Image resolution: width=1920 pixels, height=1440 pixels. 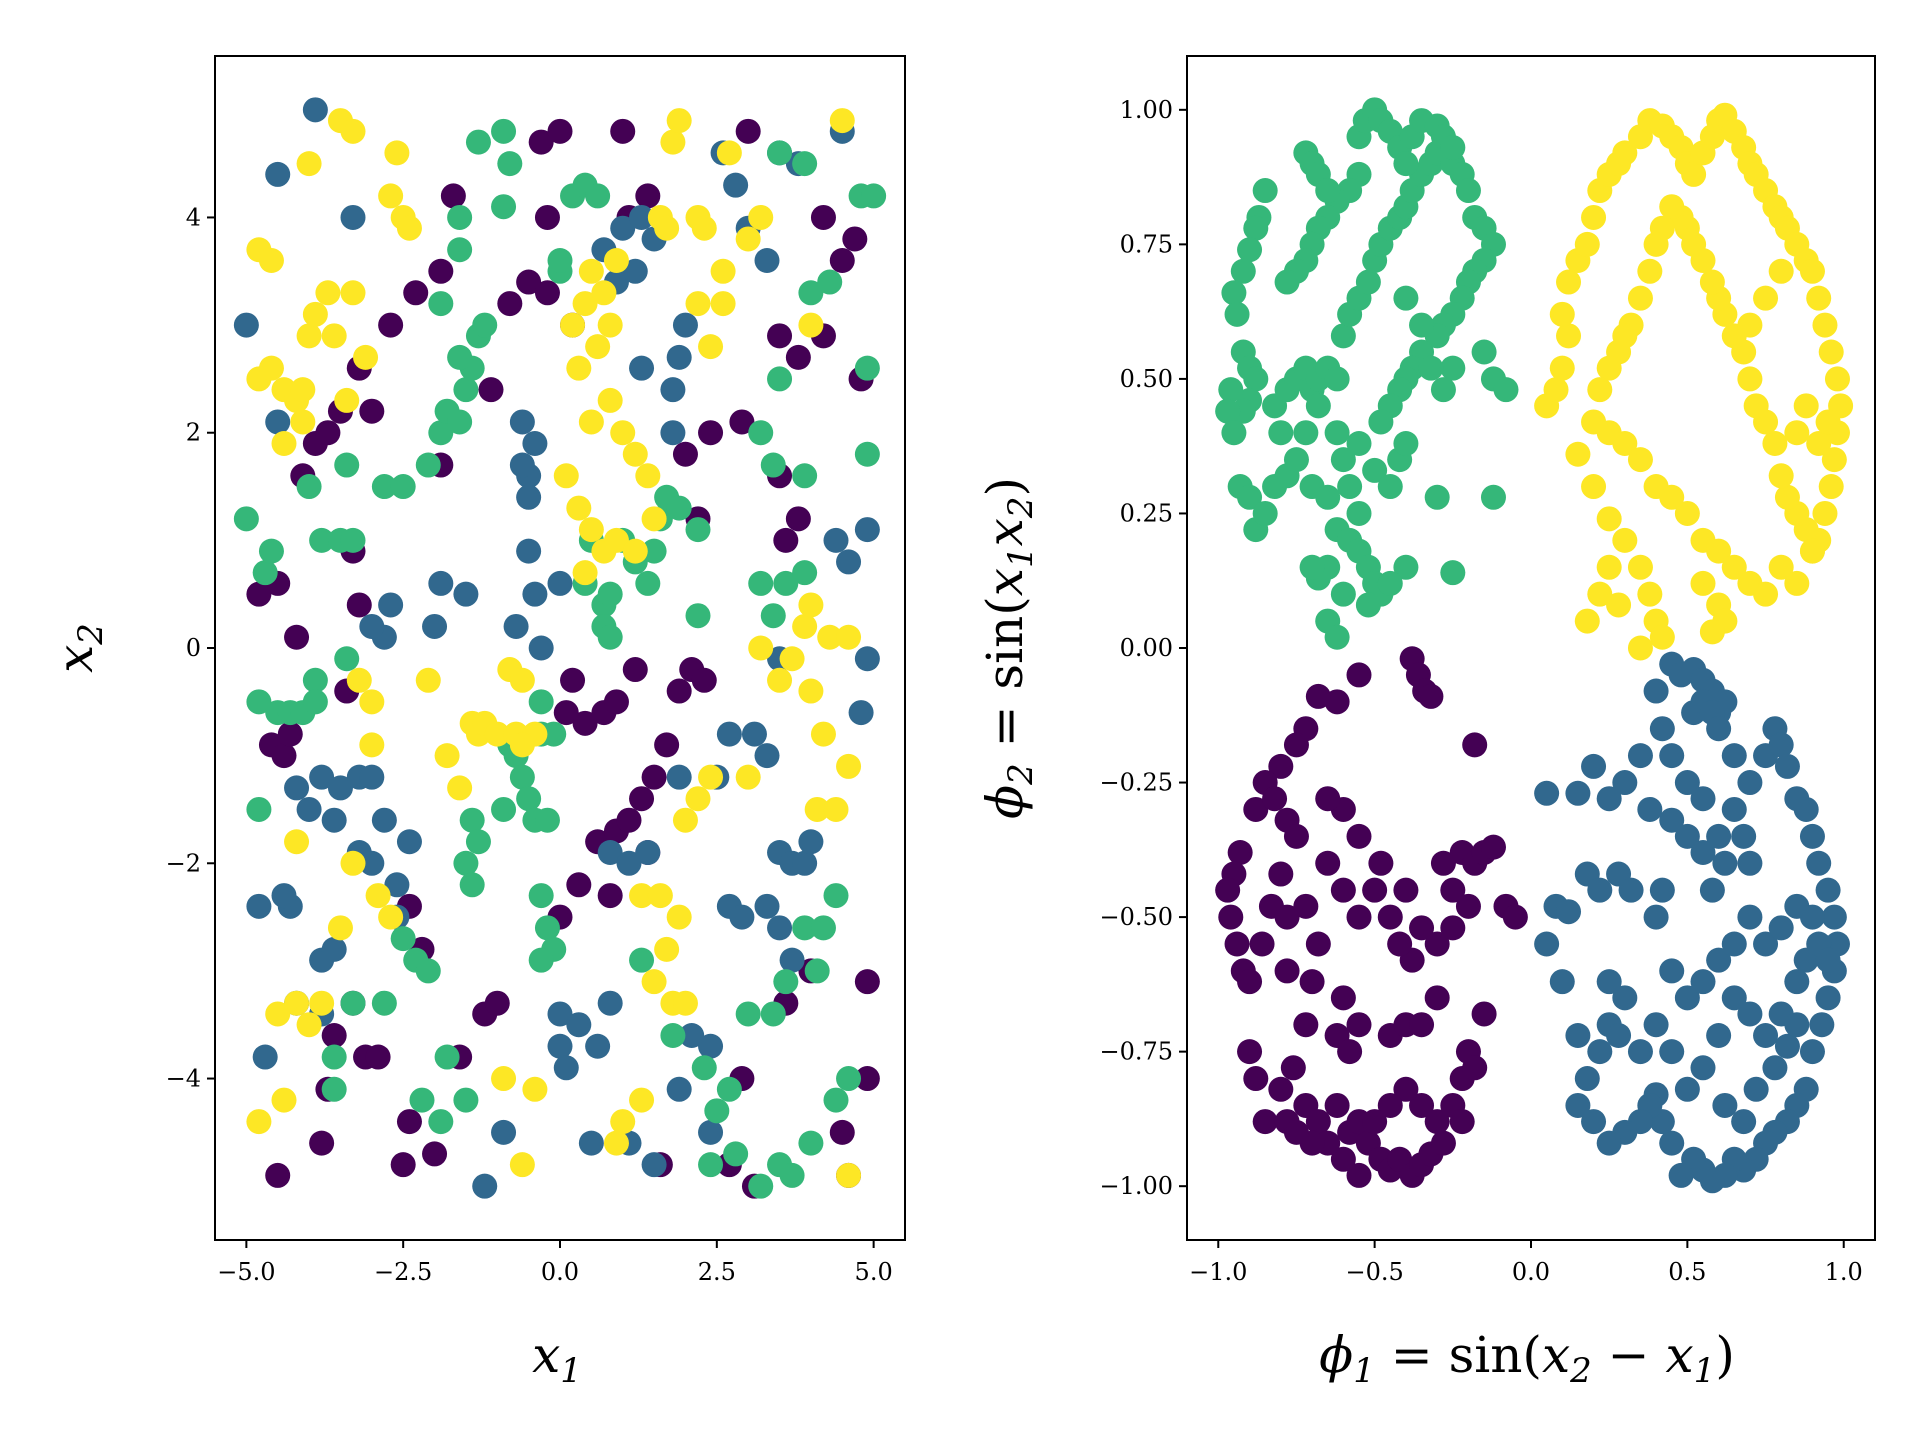 I want to click on right-x-tick-label: −0.5, so click(x=1374, y=1272).